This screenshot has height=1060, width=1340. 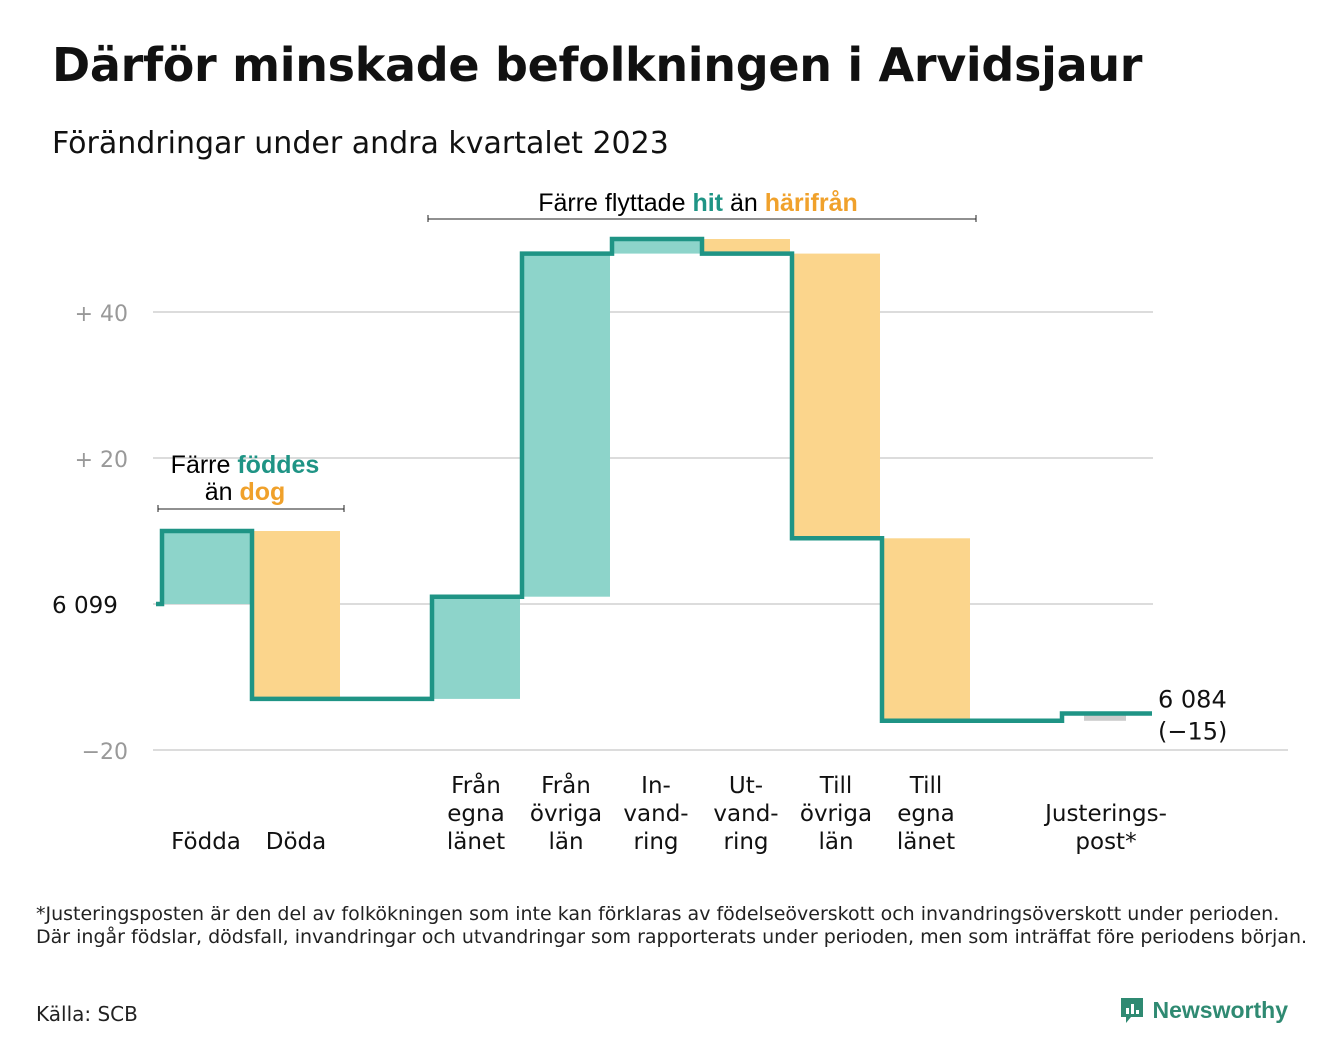 What do you see at coordinates (707, 203) in the screenshot?
I see `migration-annotation-hit: hit` at bounding box center [707, 203].